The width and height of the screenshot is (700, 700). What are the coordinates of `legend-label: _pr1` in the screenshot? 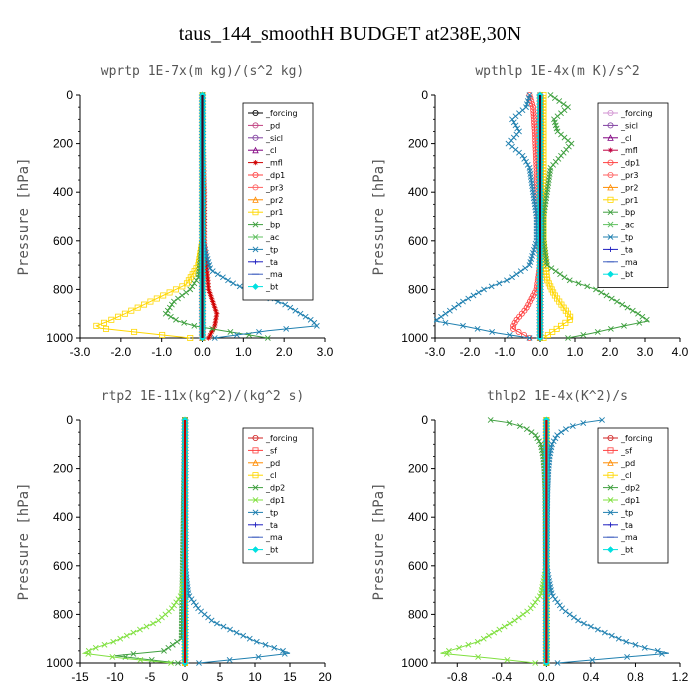 It's located at (629, 200).